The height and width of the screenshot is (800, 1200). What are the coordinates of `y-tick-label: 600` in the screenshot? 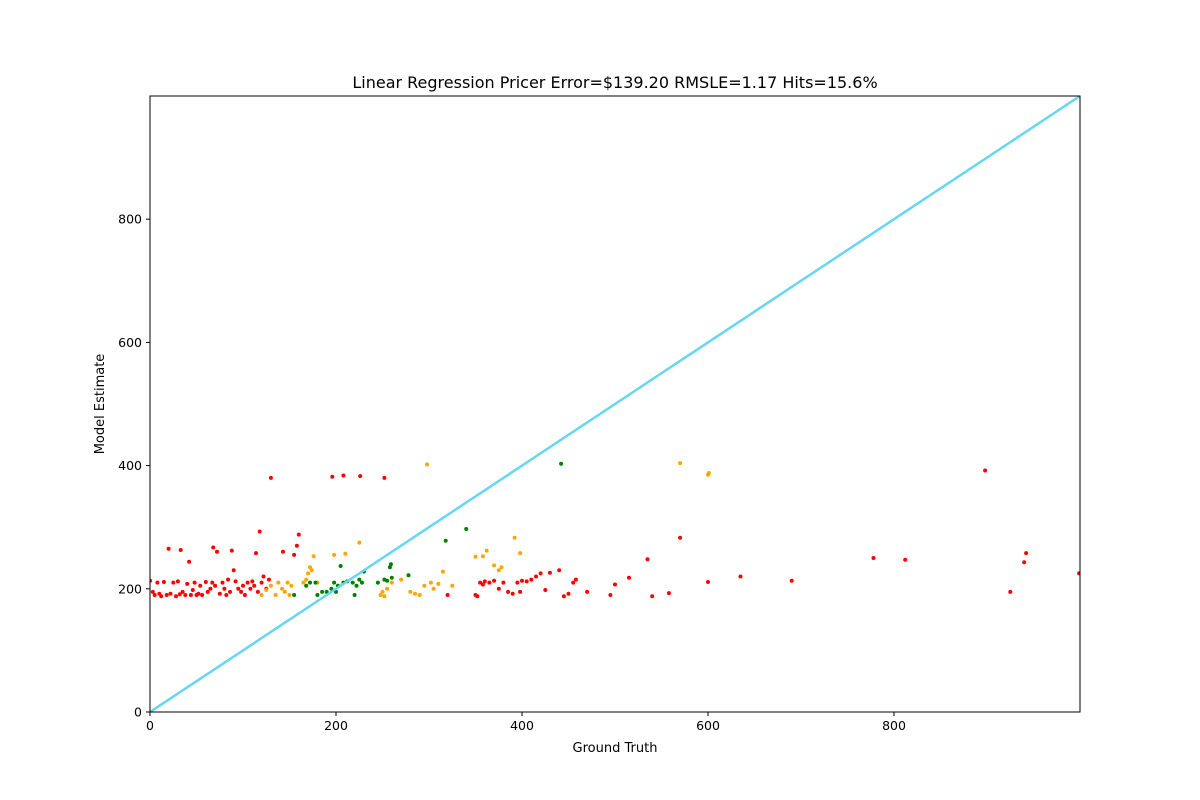 It's located at (130, 342).